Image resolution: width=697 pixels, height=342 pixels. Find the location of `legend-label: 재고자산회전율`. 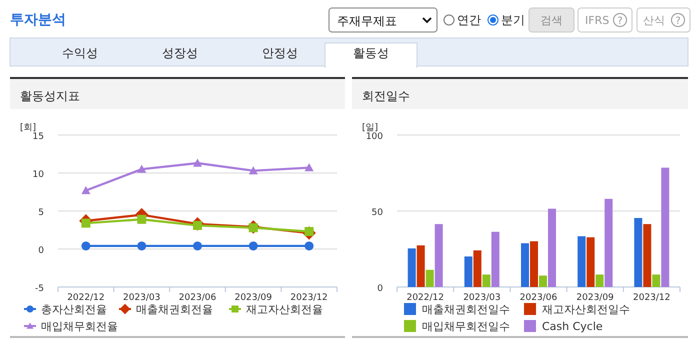

legend-label: 재고자산회전율 is located at coordinates (284, 309).